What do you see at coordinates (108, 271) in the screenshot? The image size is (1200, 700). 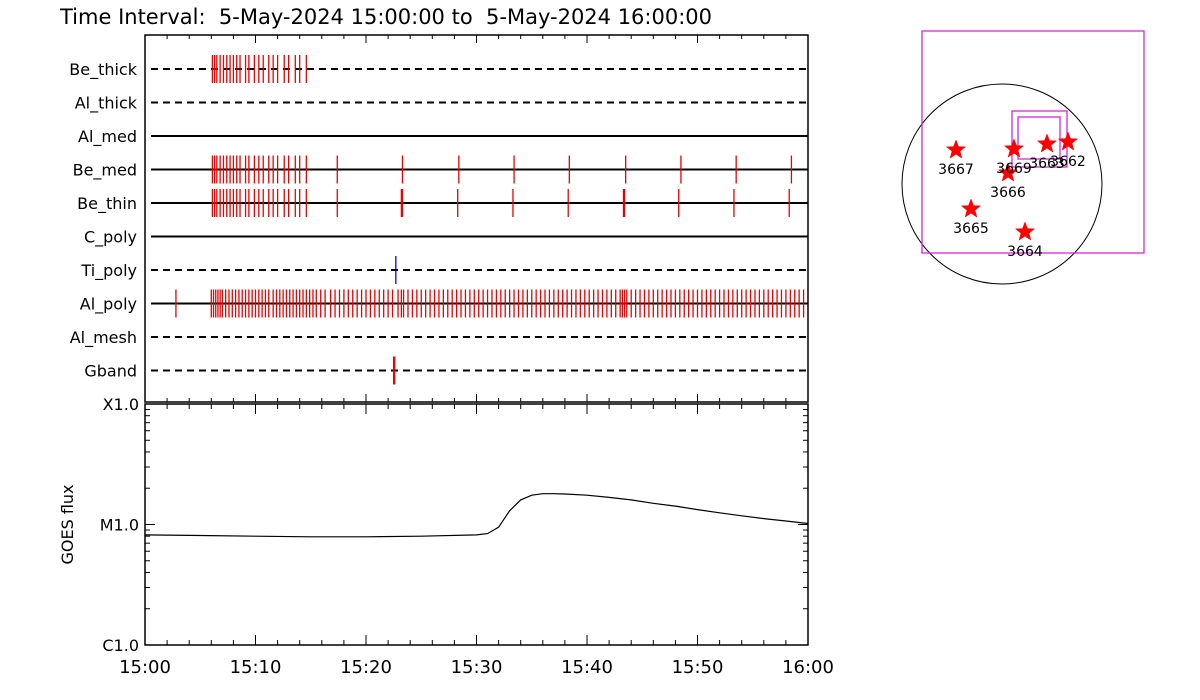 I see `row-label: Ti_poly` at bounding box center [108, 271].